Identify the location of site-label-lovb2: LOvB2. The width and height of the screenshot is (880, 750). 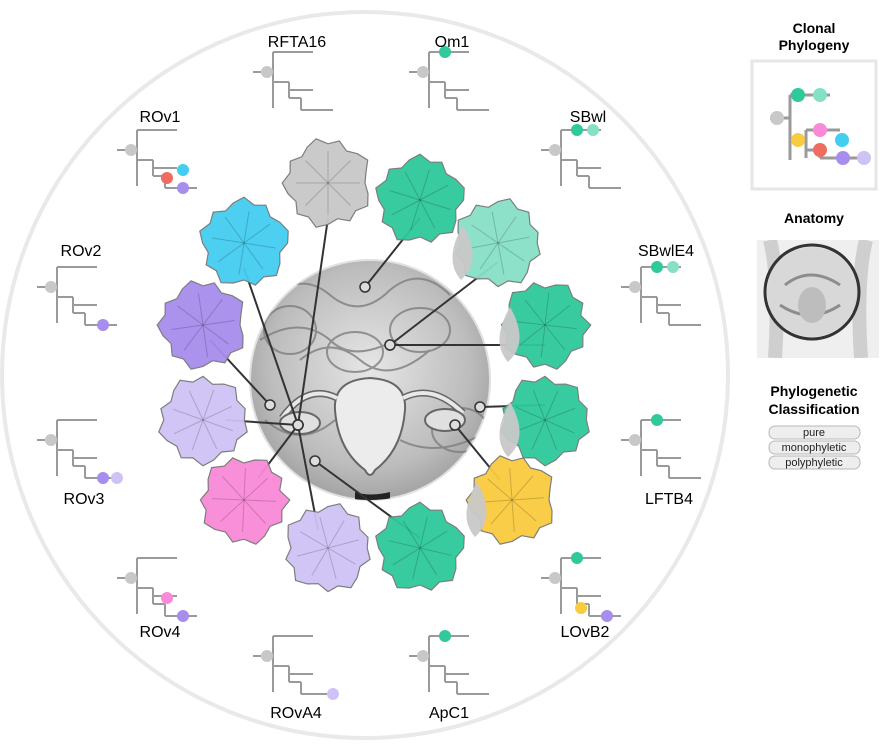
(585, 632).